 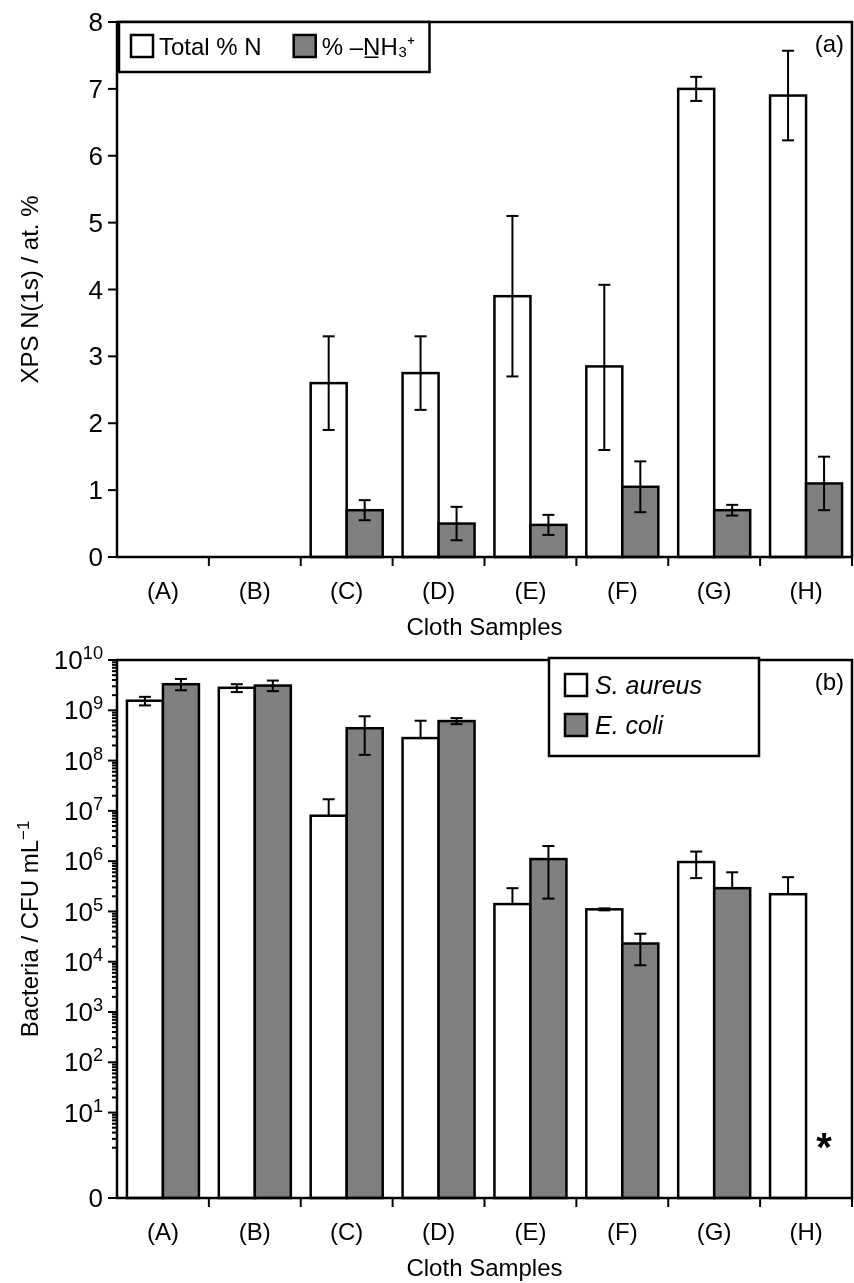 I want to click on y-tick-label: 3, so click(x=95, y=356).